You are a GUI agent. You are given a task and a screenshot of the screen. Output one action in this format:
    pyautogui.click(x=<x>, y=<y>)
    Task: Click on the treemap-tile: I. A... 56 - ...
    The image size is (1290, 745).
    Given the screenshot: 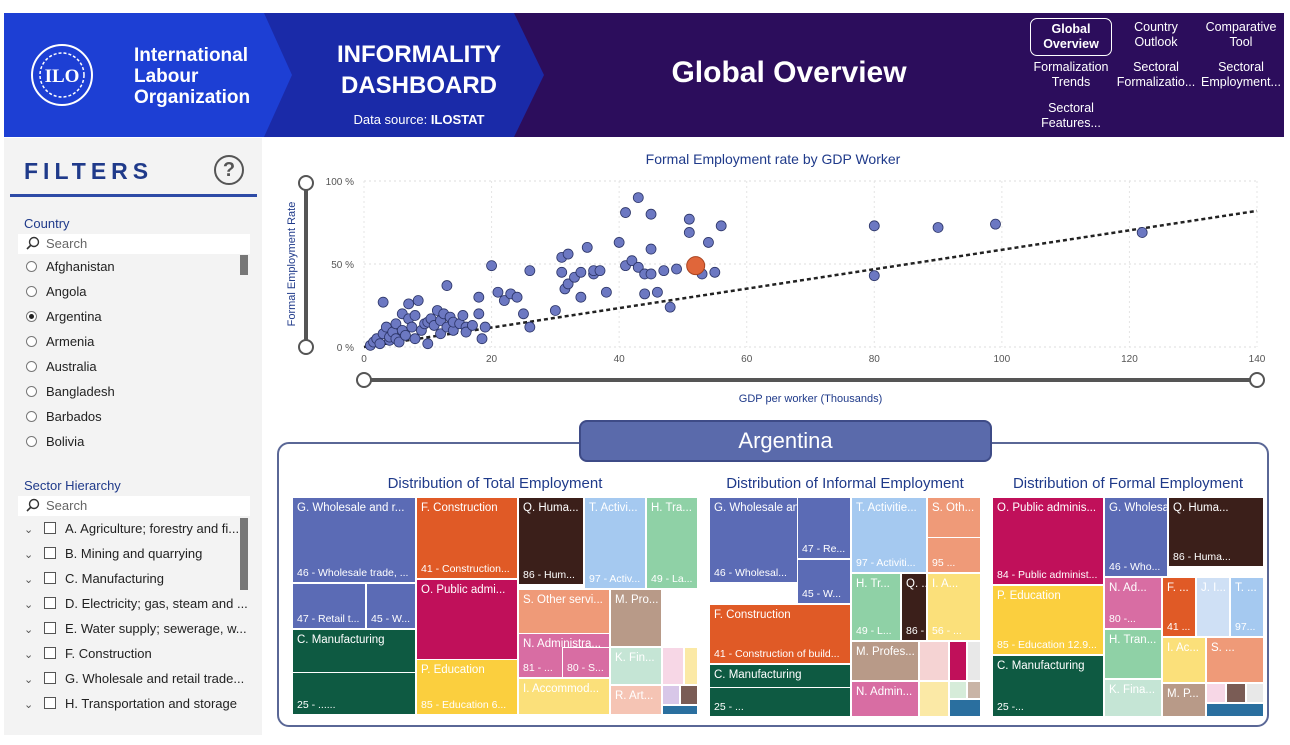 What is the action you would take?
    pyautogui.click(x=954, y=607)
    